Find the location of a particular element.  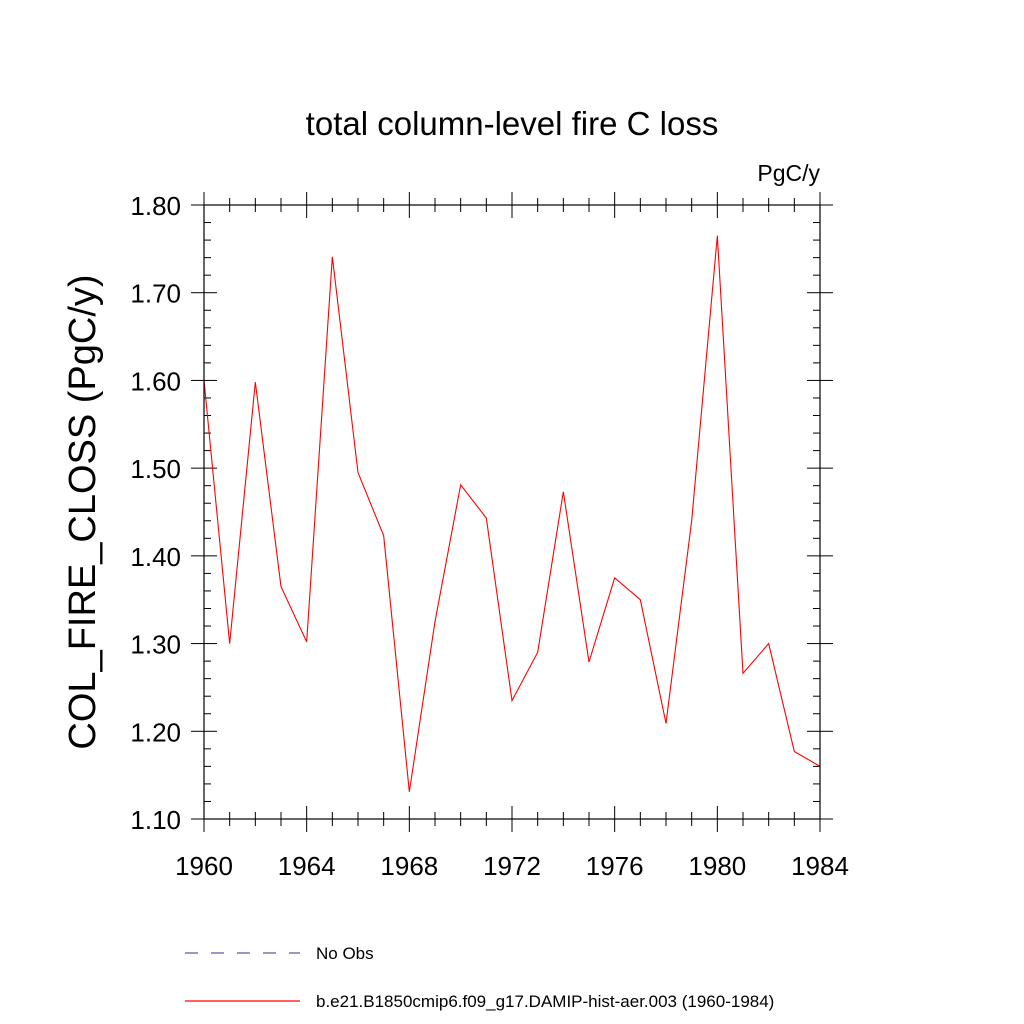

x-tick-label: 1972 is located at coordinates (512, 866).